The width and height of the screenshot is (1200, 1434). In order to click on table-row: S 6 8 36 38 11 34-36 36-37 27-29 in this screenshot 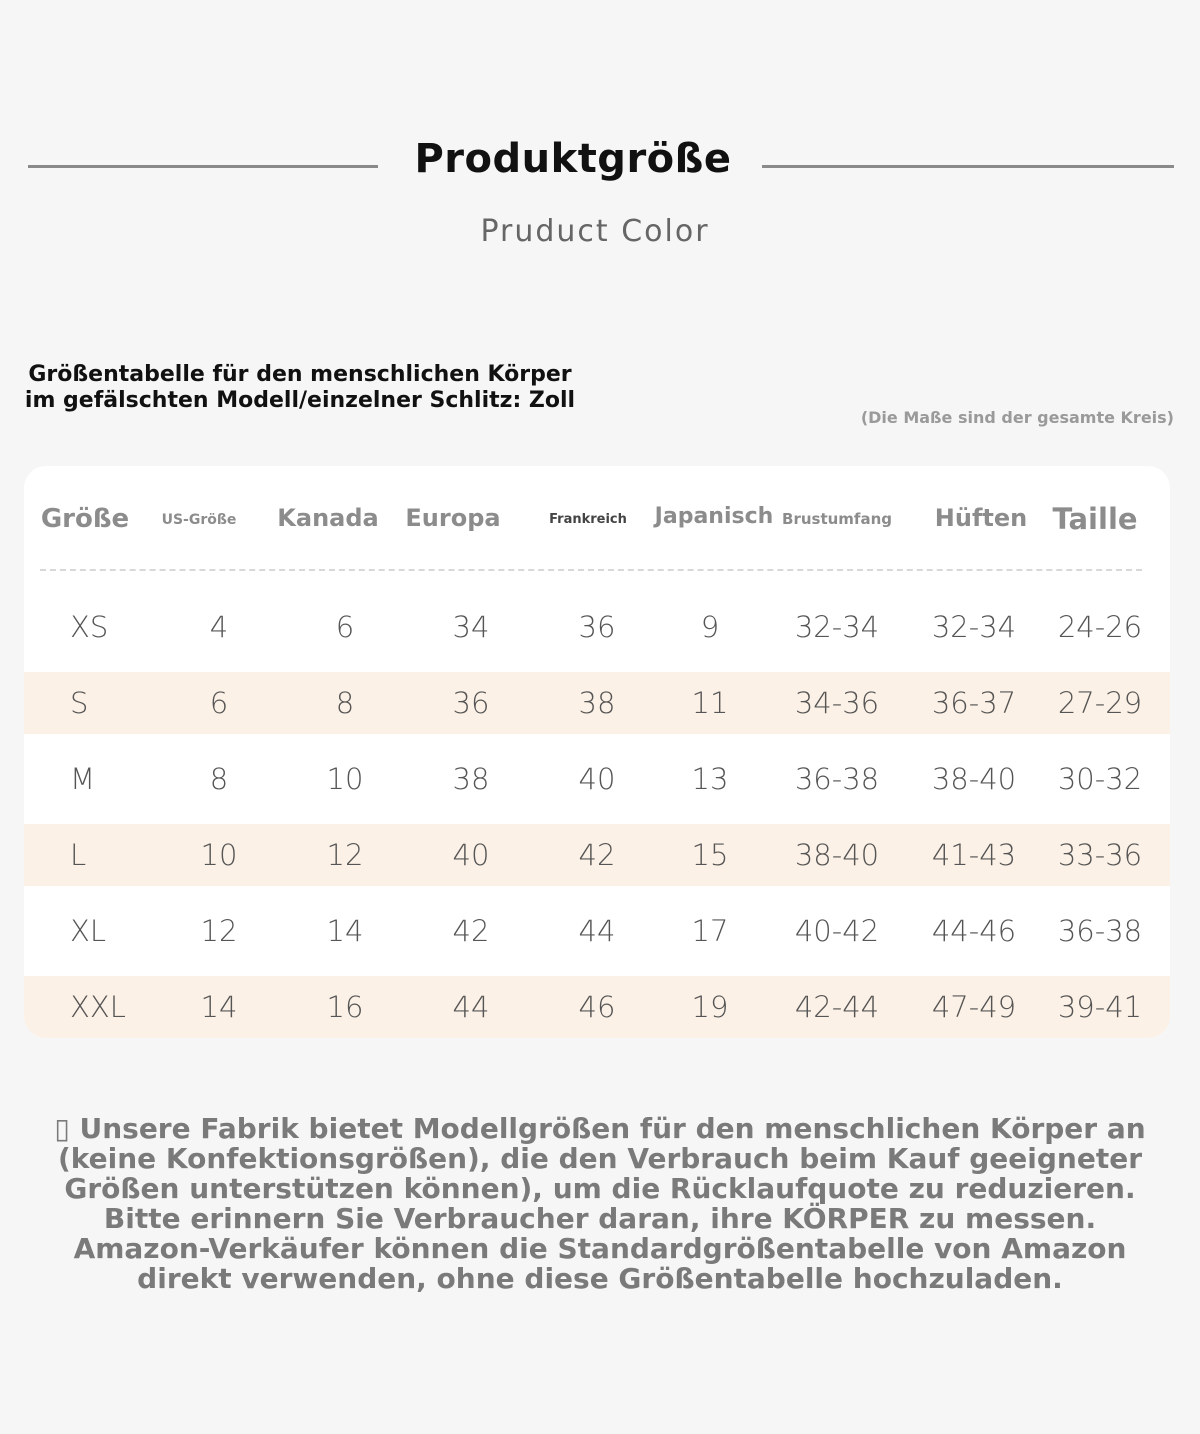, I will do `click(597, 703)`.